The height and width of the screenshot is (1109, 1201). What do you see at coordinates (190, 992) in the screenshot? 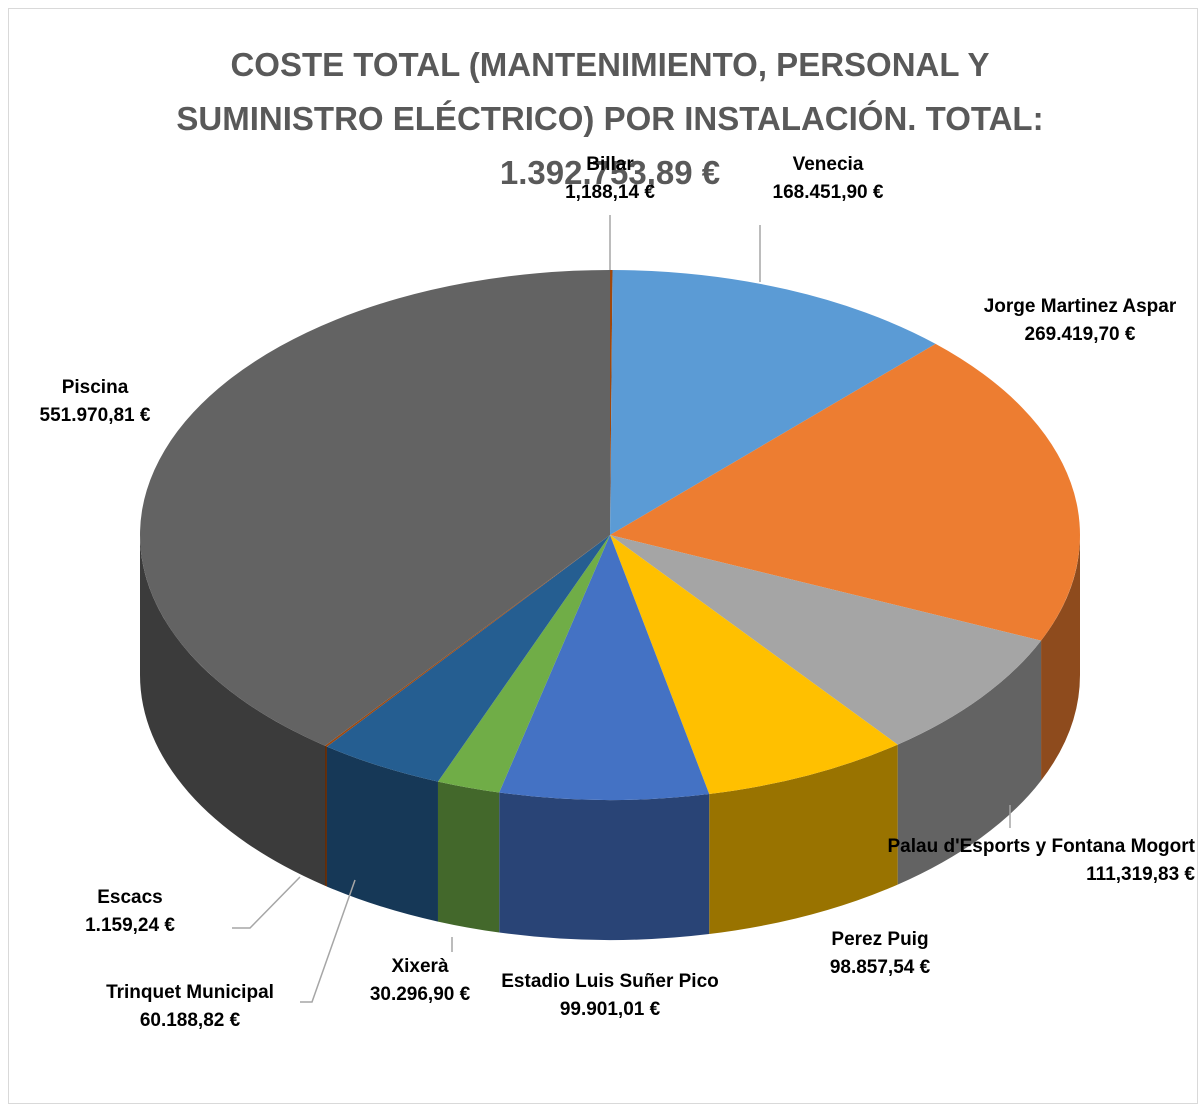
I see `label-name: Trinquet Municipal` at bounding box center [190, 992].